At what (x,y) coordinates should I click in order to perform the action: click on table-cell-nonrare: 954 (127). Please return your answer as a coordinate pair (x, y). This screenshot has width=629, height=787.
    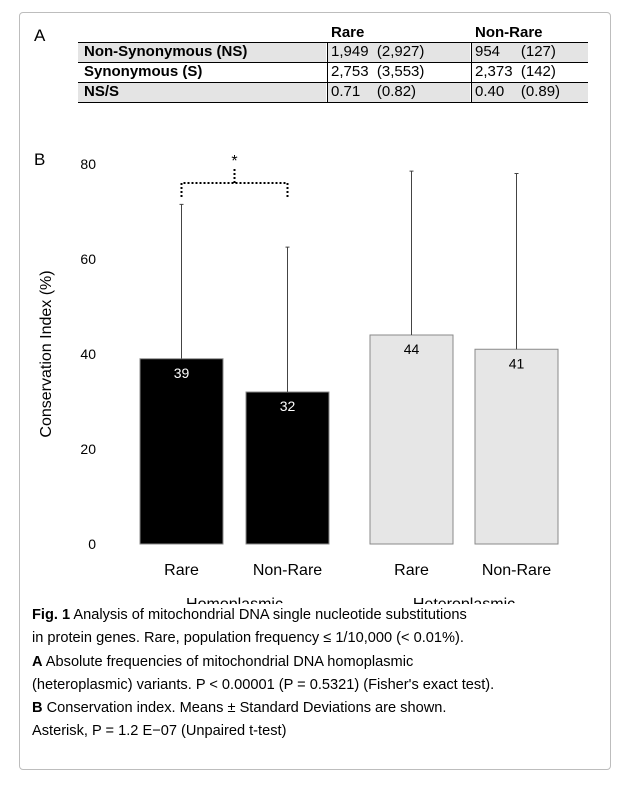
    Looking at the image, I should click on (530, 52).